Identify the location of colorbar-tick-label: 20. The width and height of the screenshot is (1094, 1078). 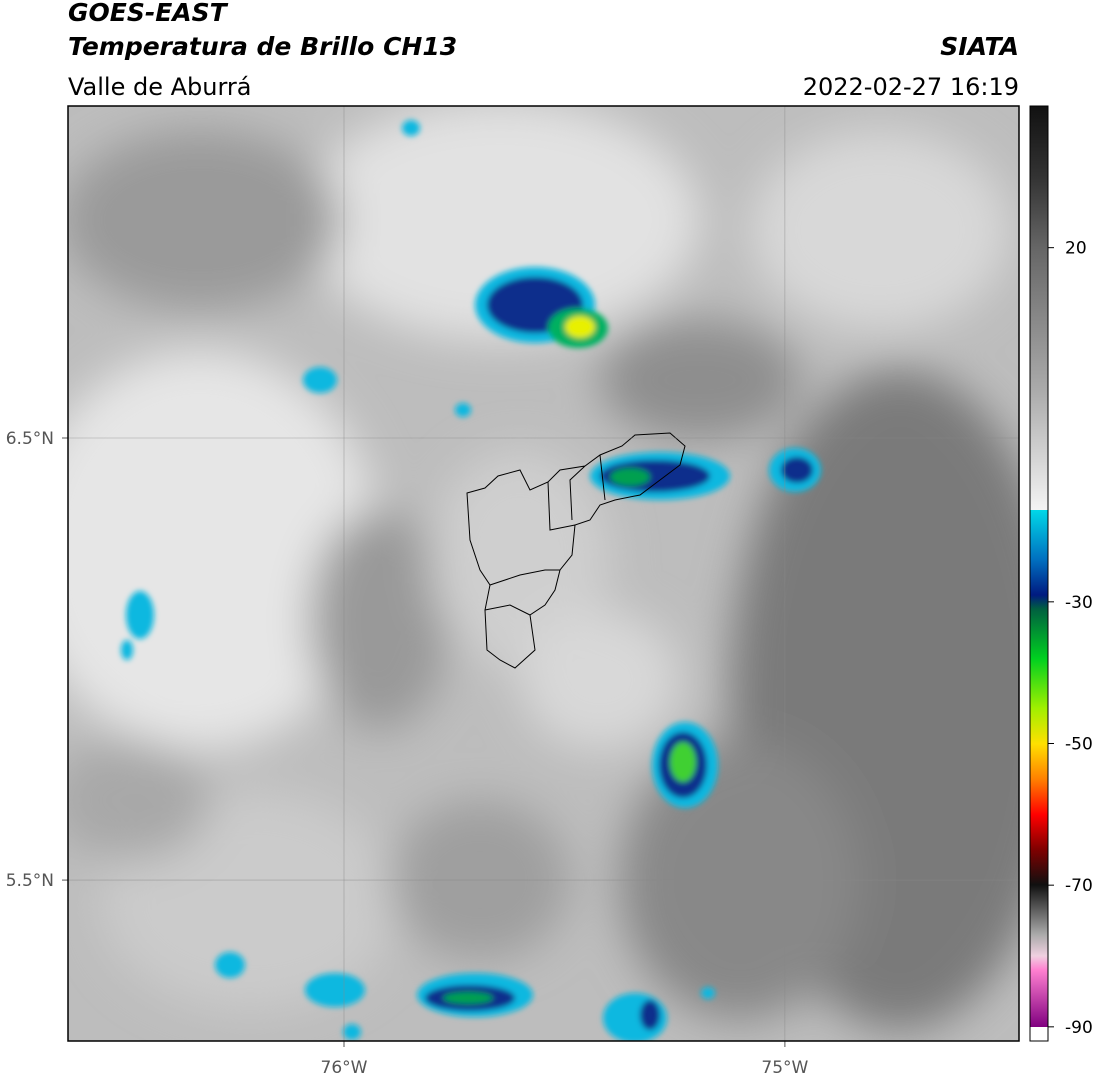
(1076, 249).